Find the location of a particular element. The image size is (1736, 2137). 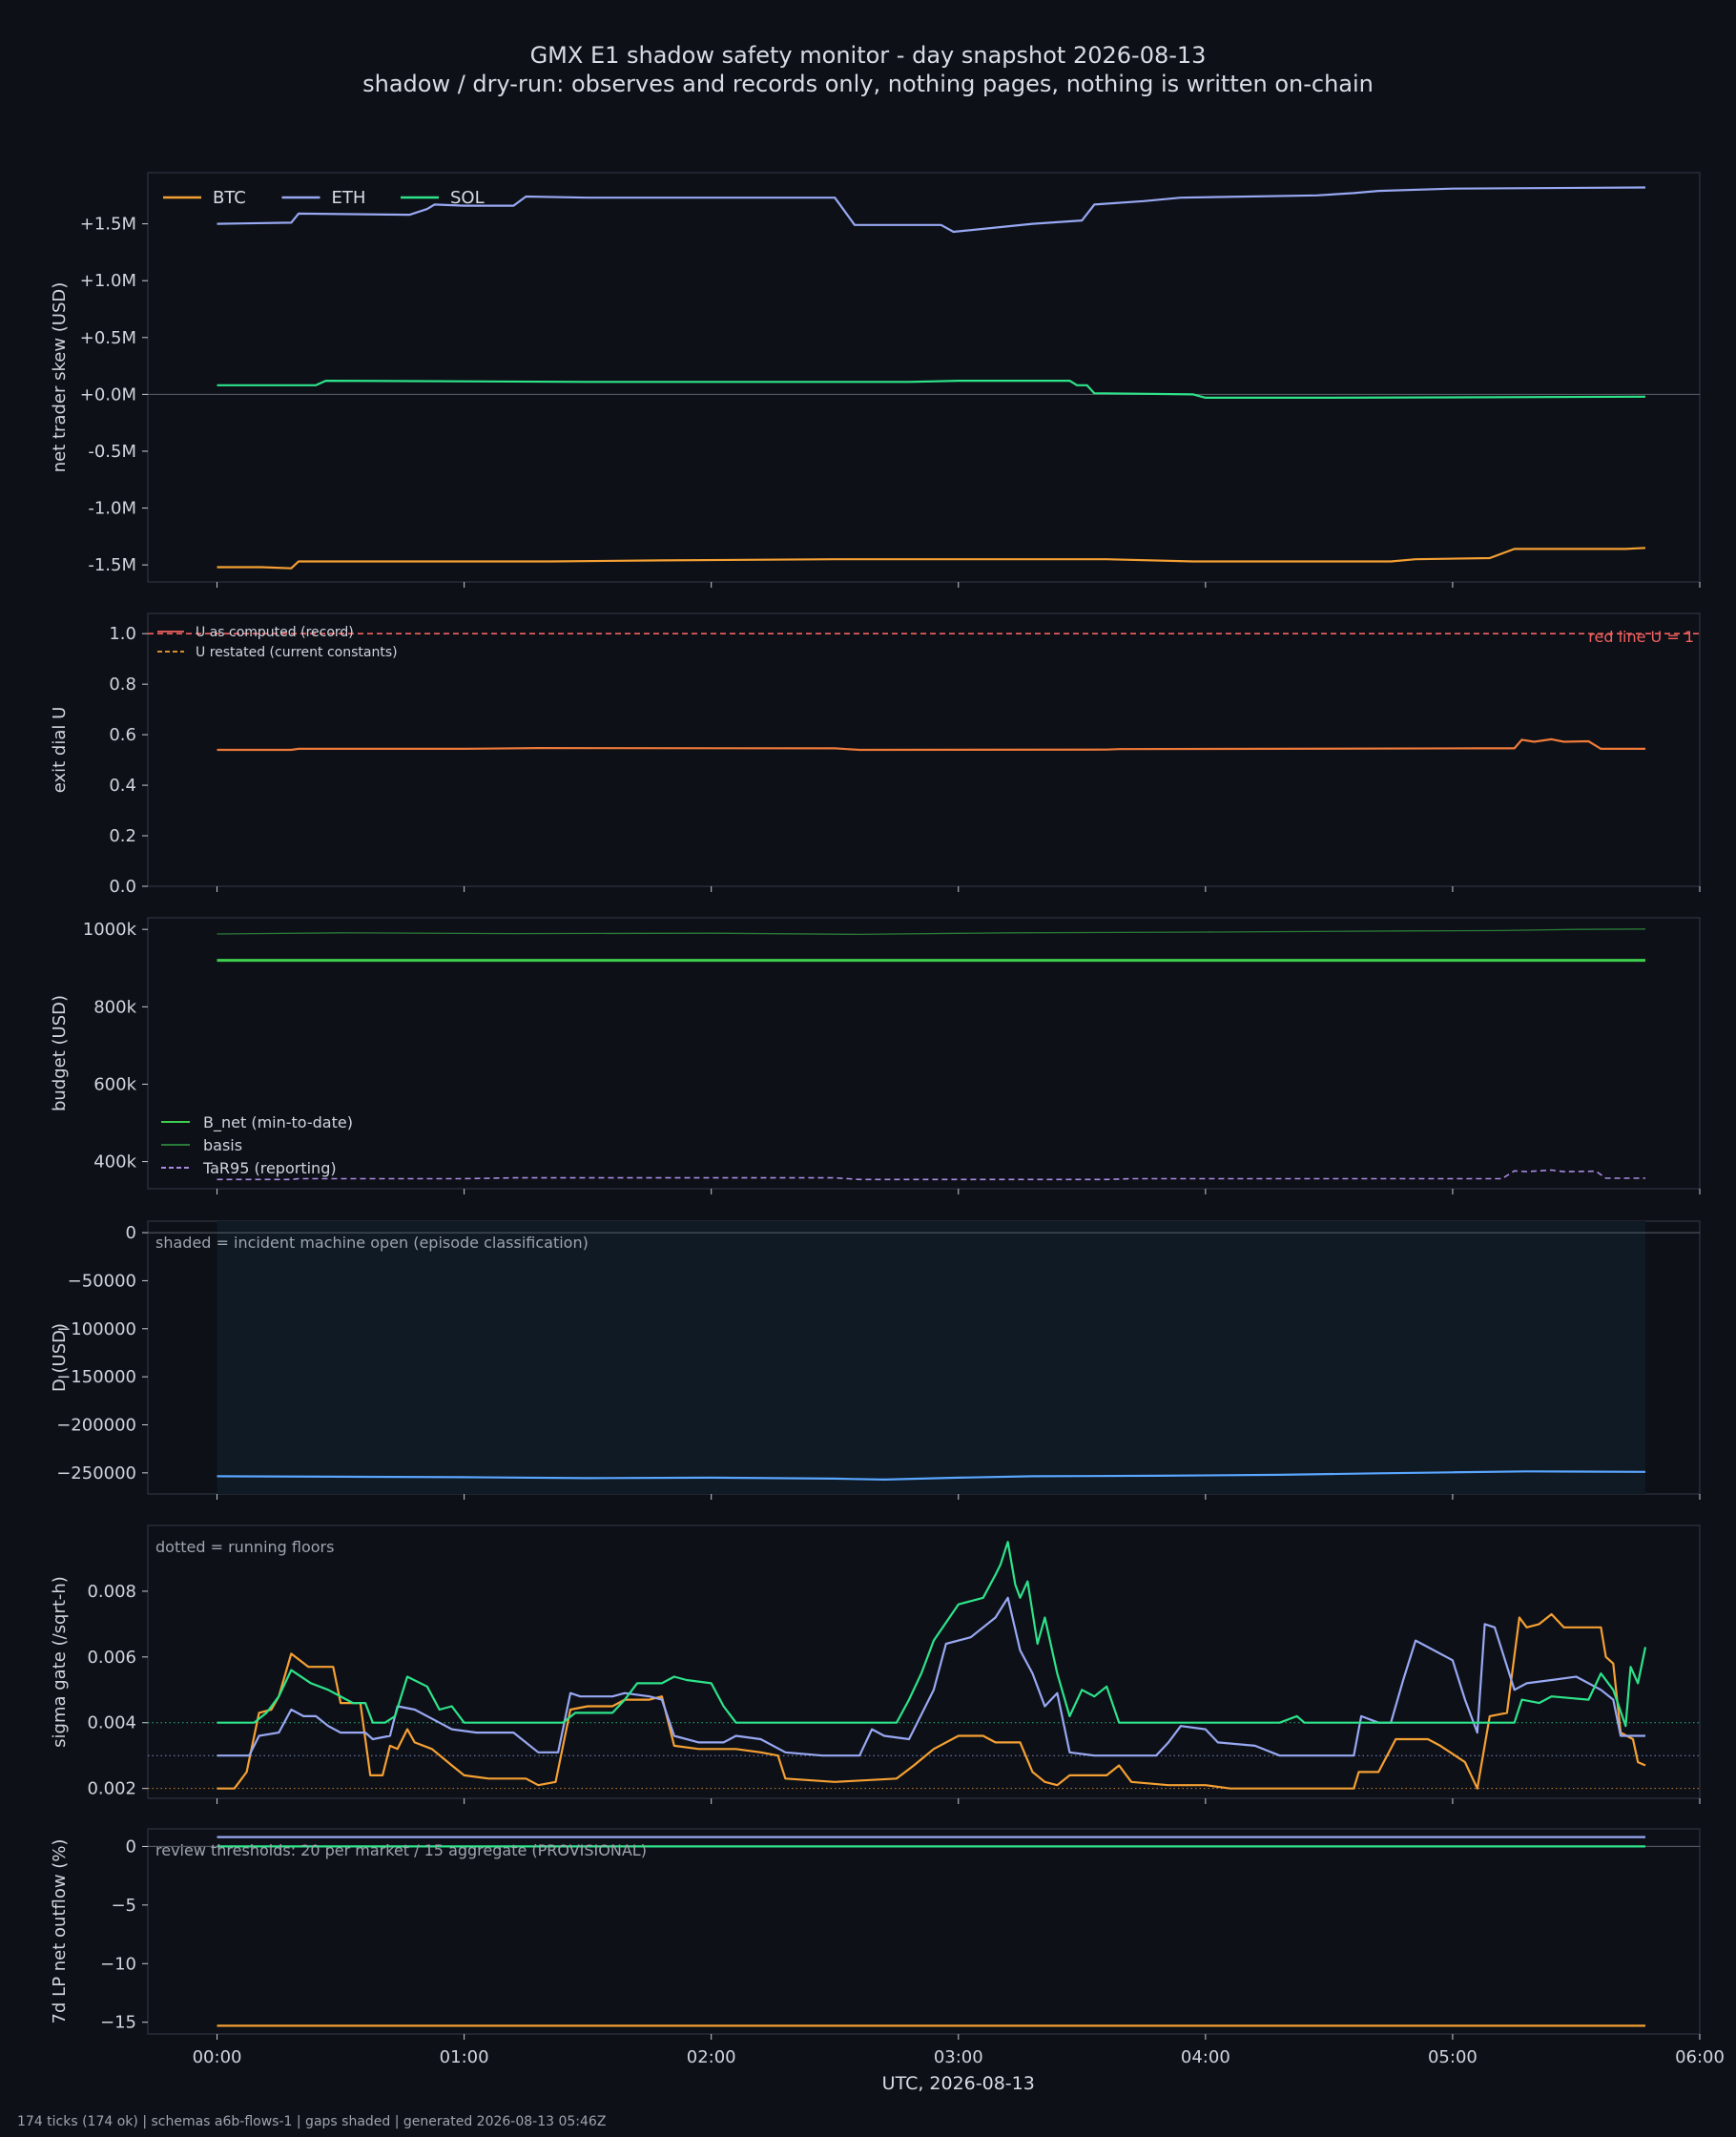

y-tick-label: −100000 is located at coordinates (96, 1329).